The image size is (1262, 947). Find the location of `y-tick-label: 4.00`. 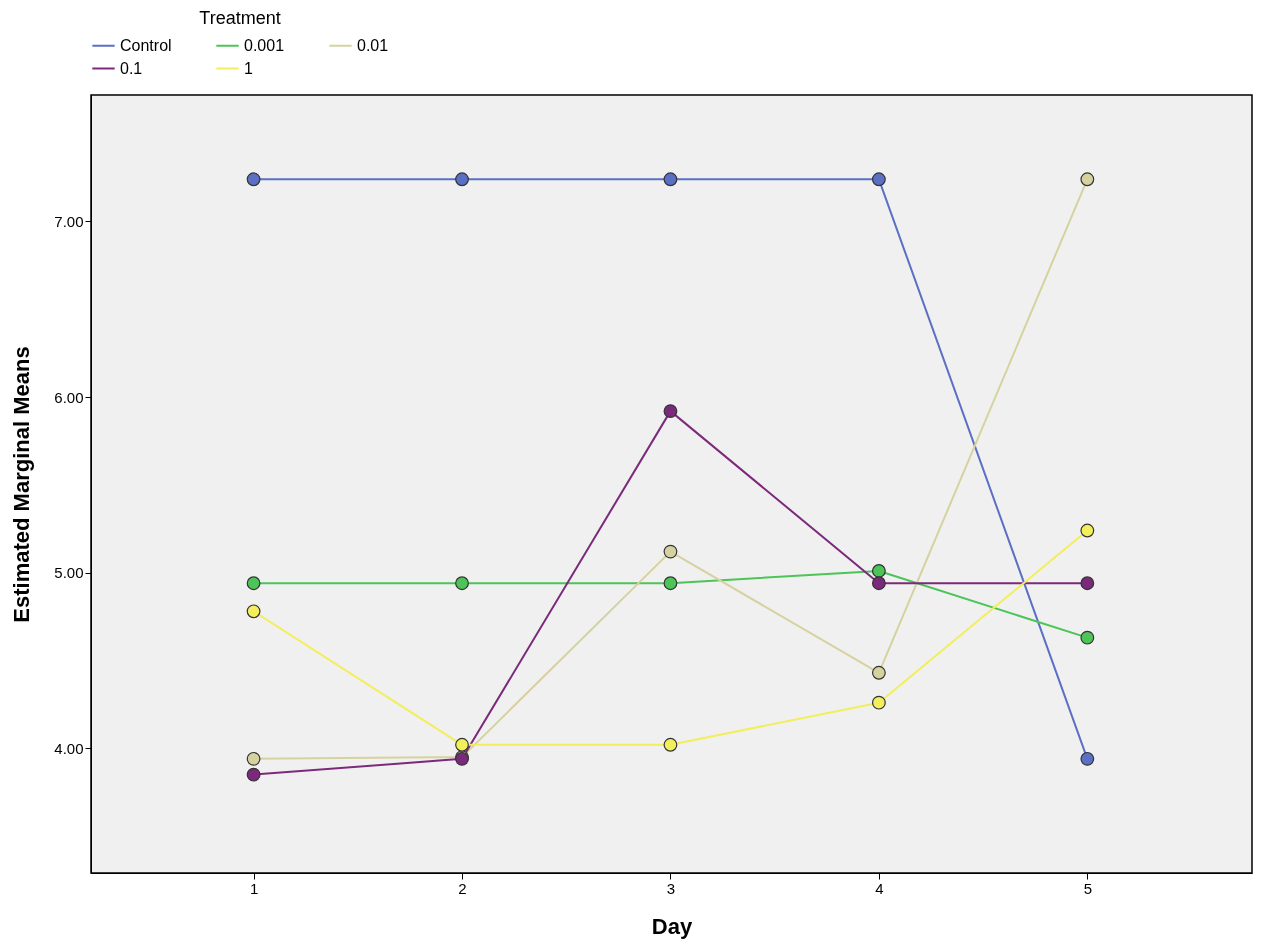

y-tick-label: 4.00 is located at coordinates (69, 748).